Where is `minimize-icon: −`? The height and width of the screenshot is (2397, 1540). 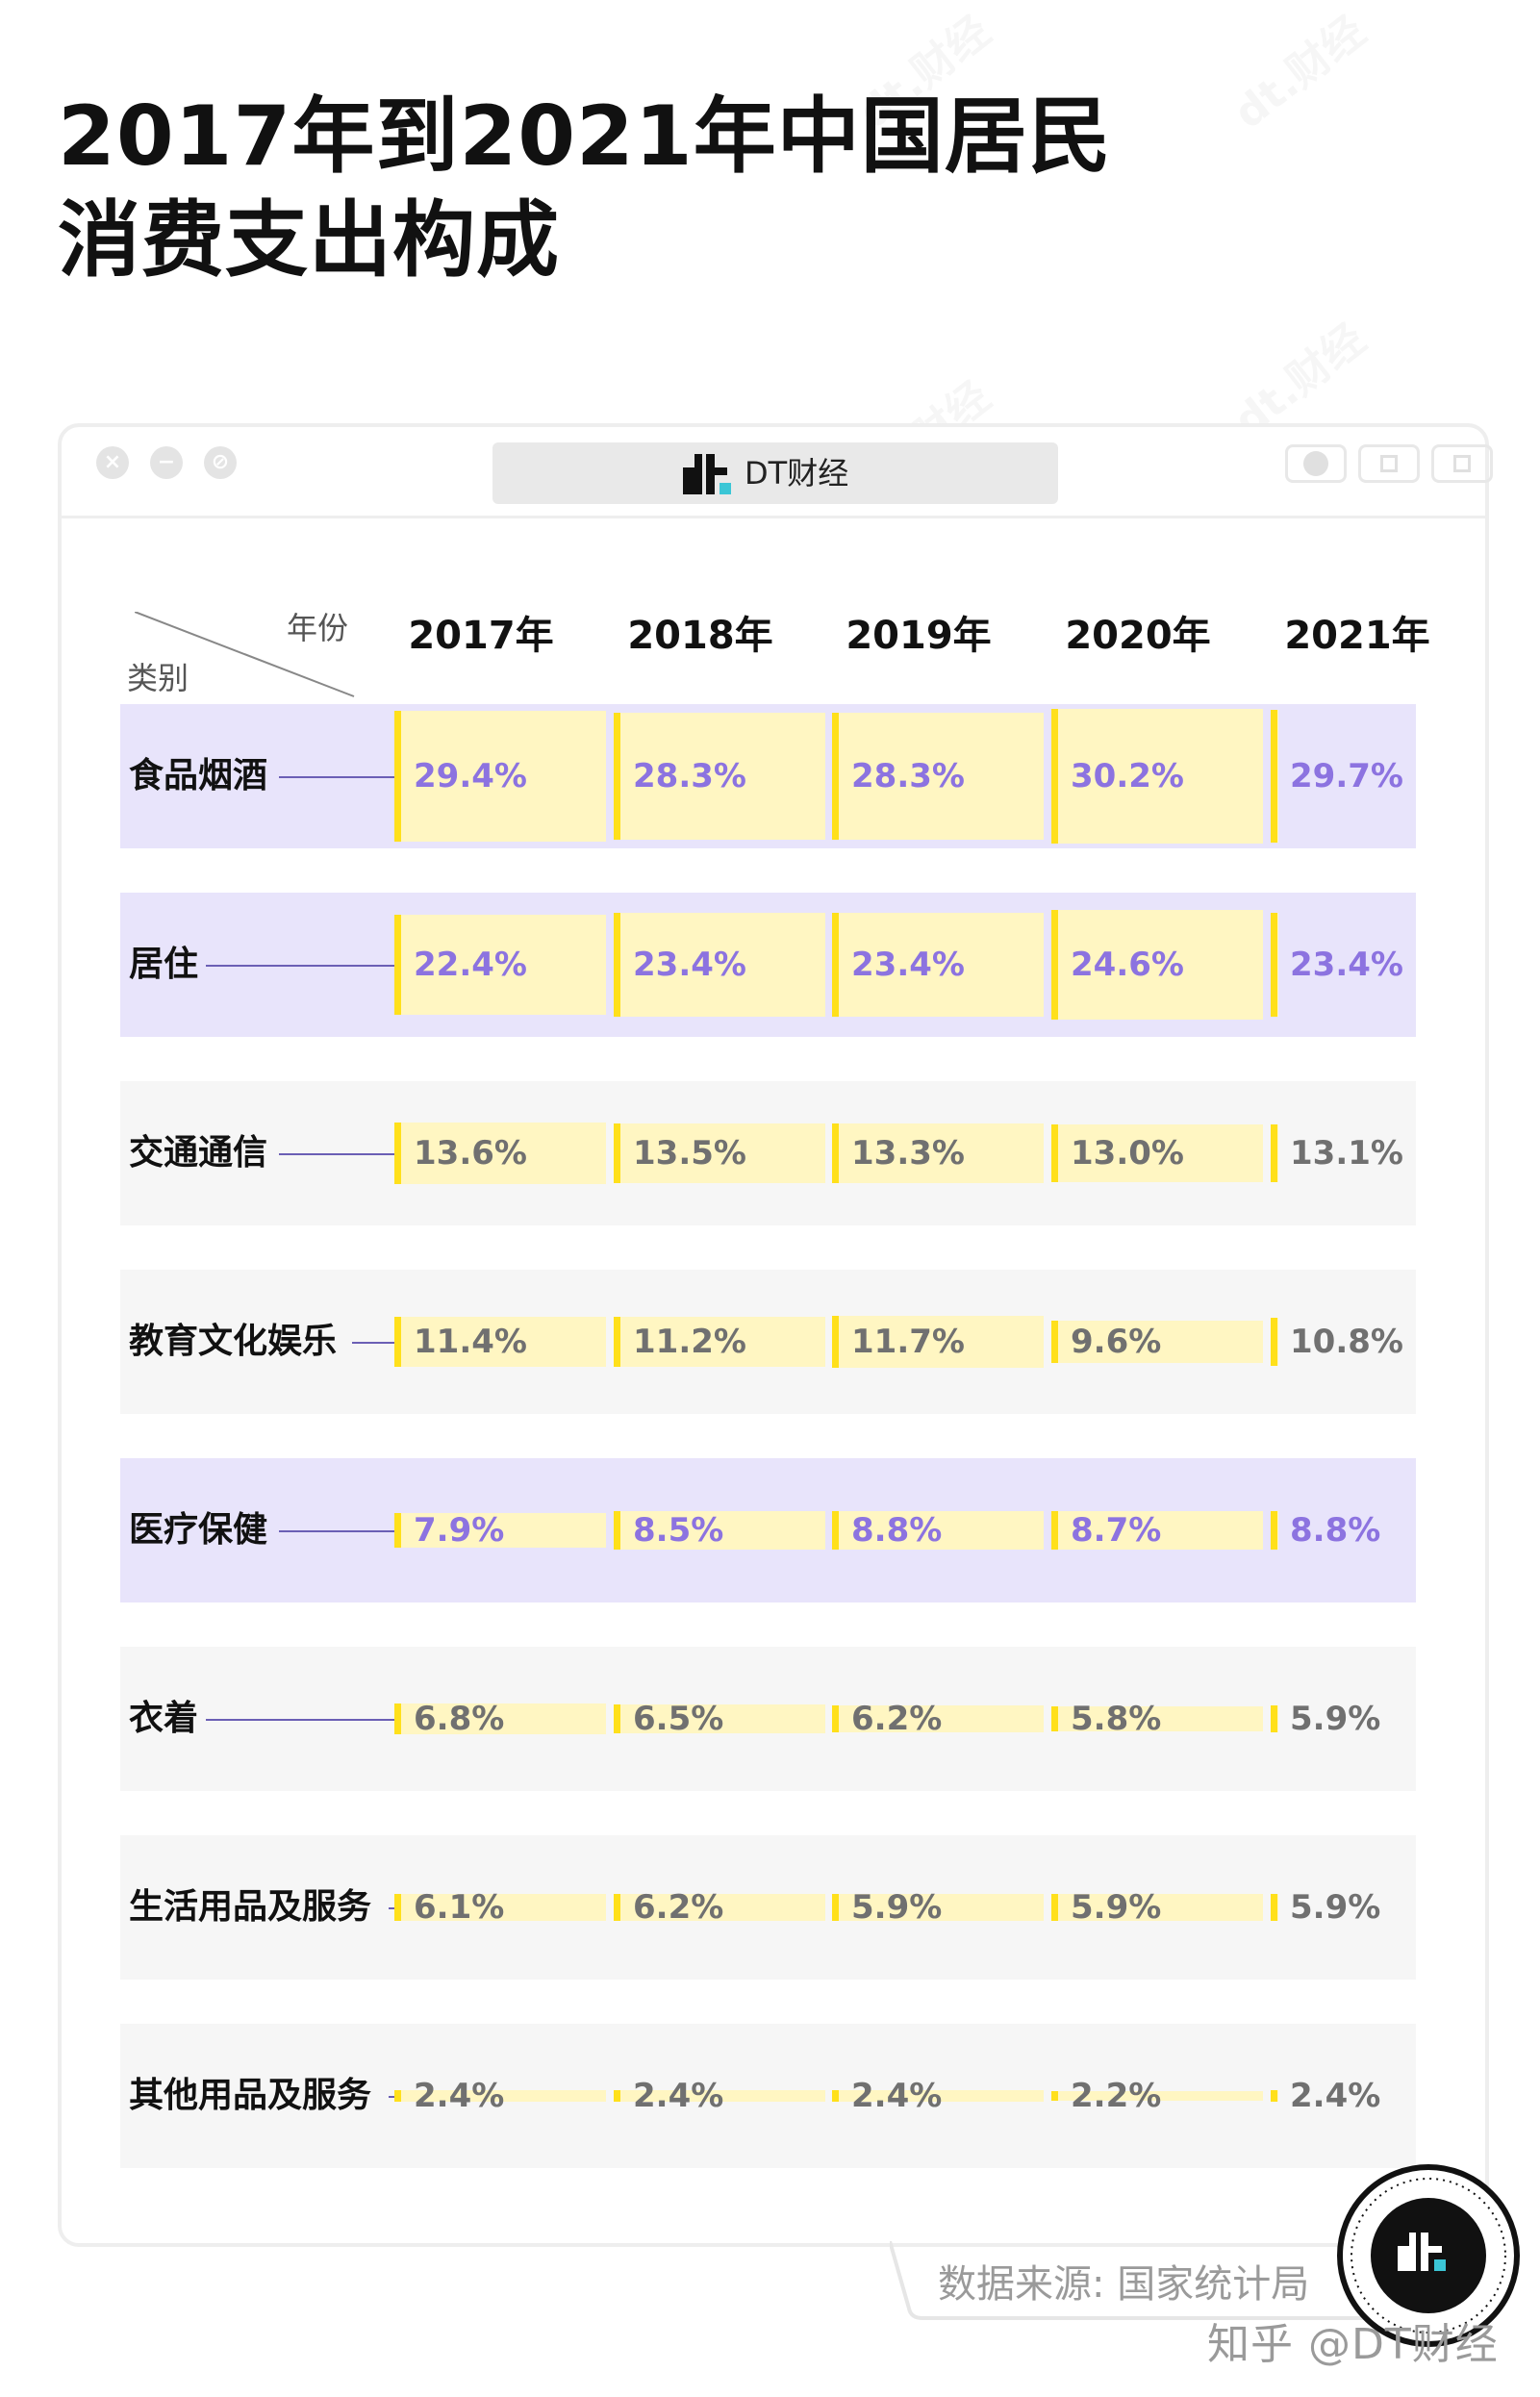 minimize-icon: − is located at coordinates (166, 462).